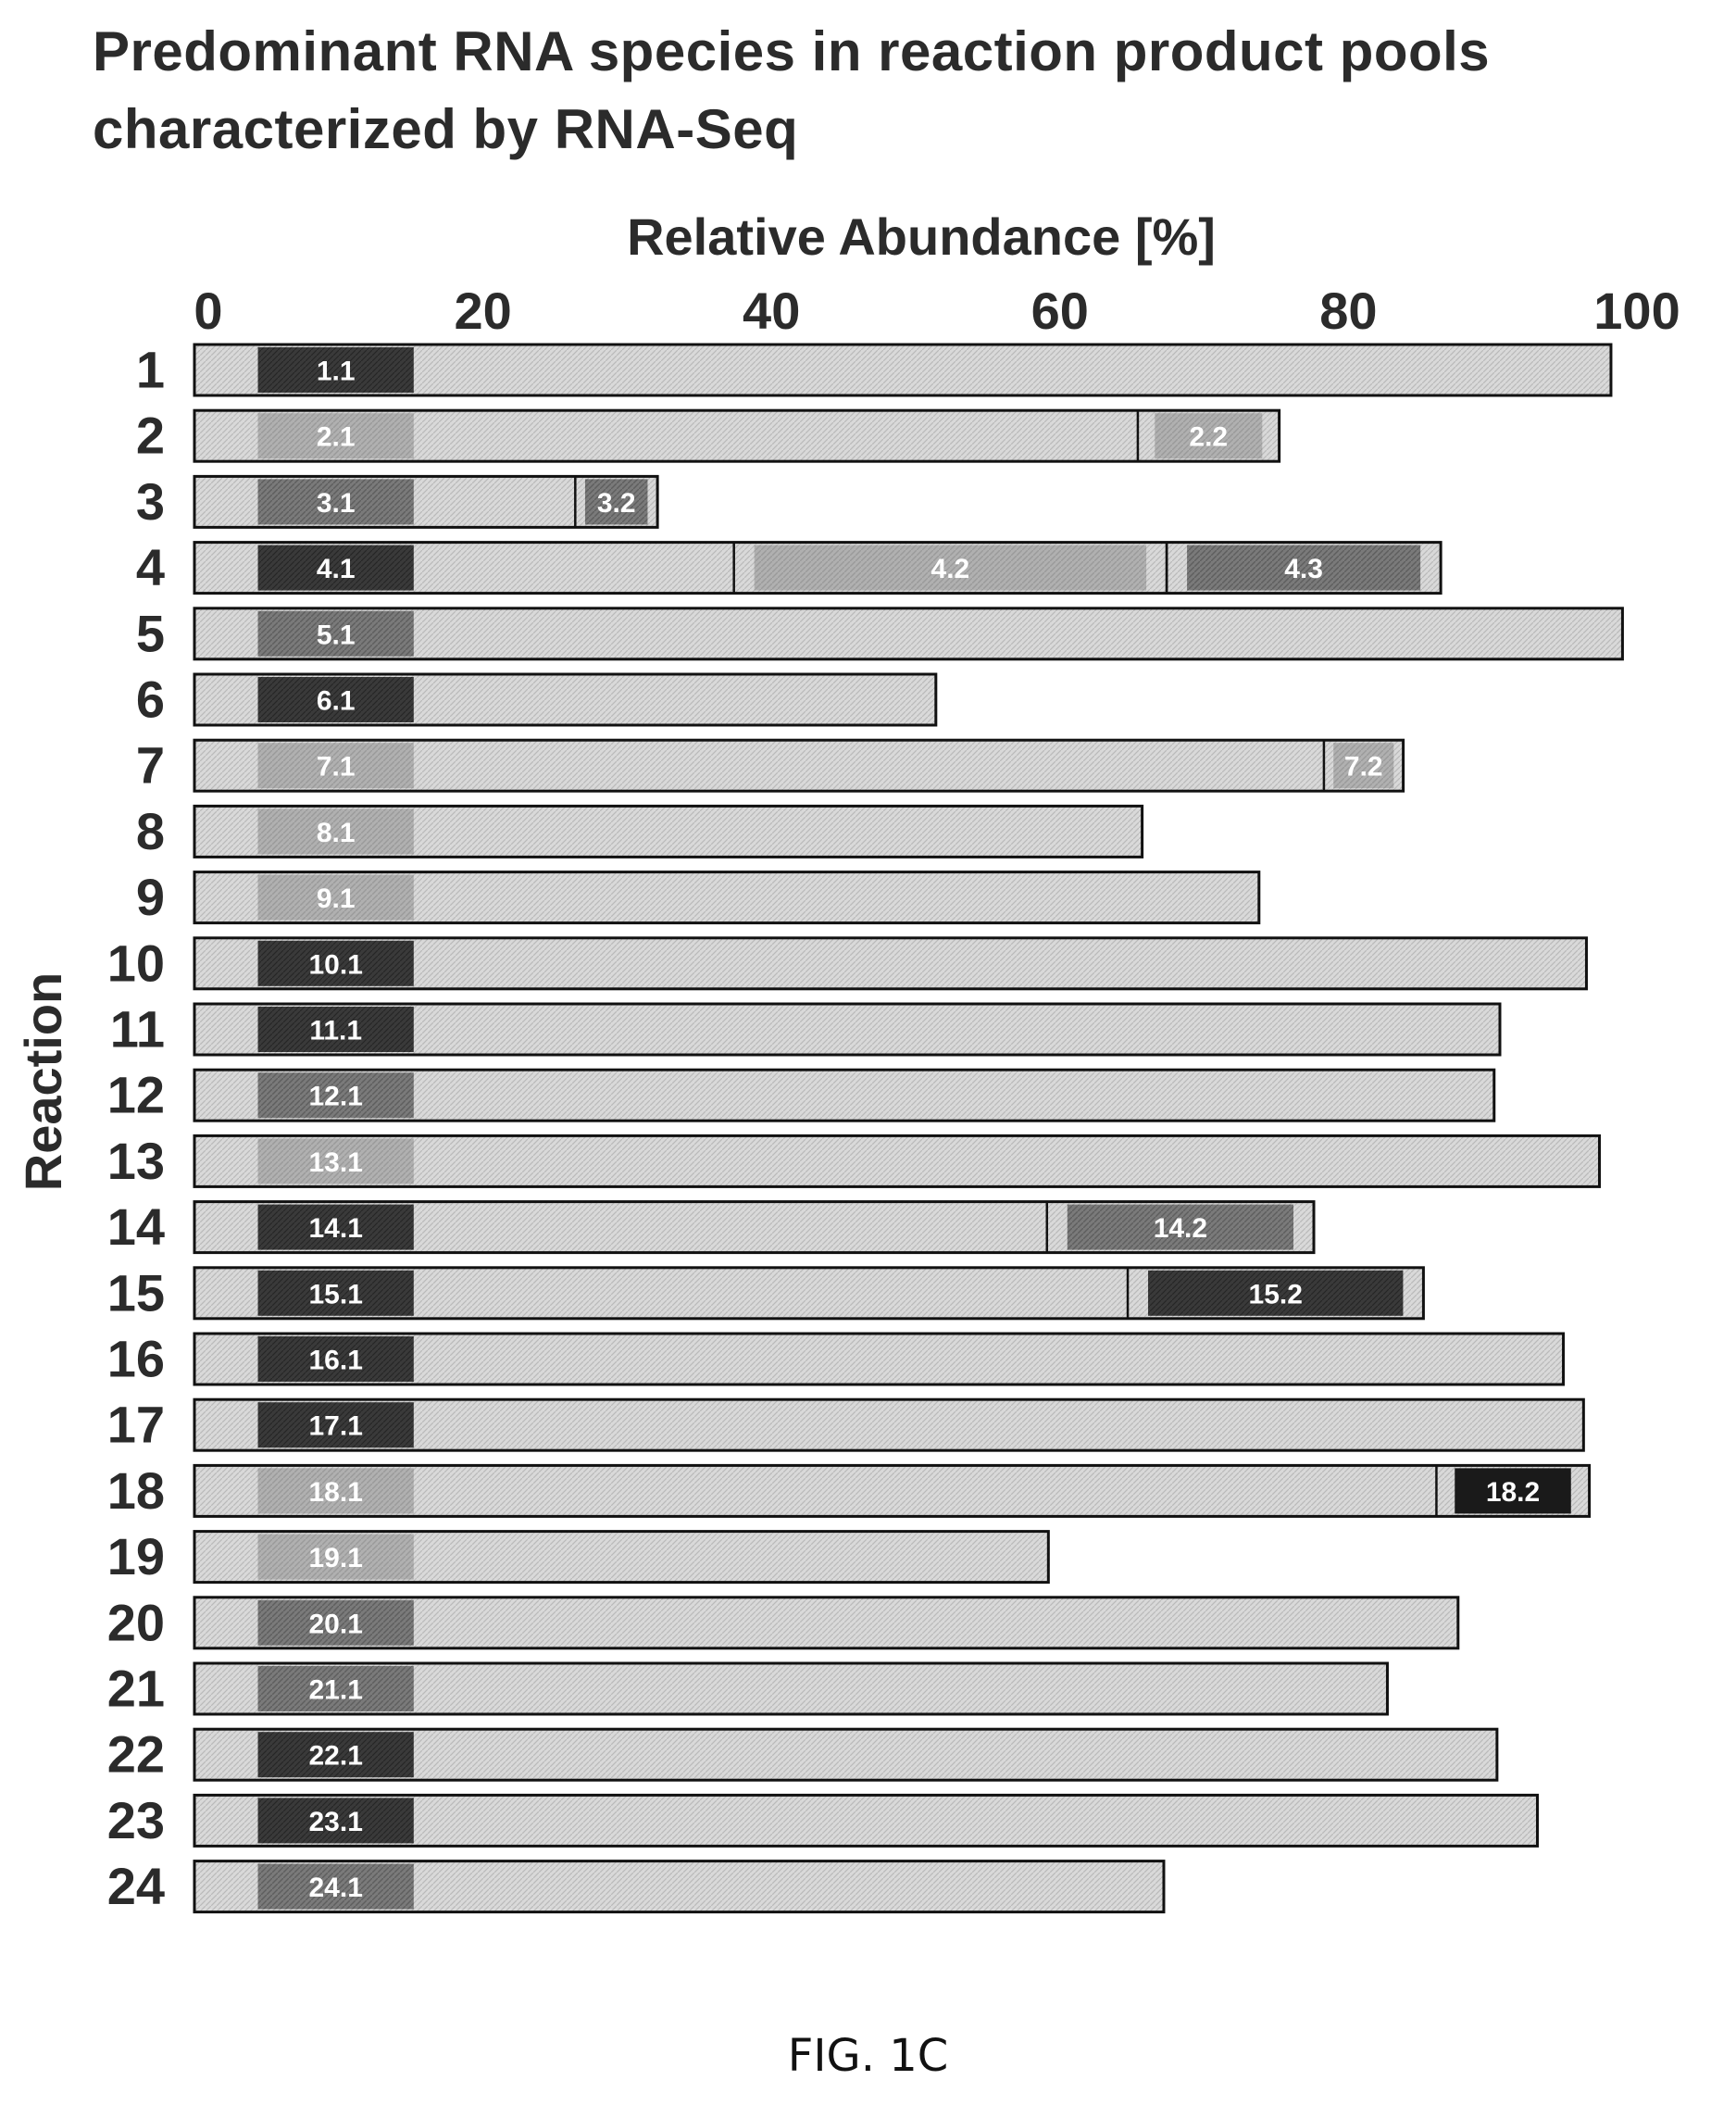 The image size is (1736, 2105). What do you see at coordinates (150, 370) in the screenshot?
I see `reaction-label: 1` at bounding box center [150, 370].